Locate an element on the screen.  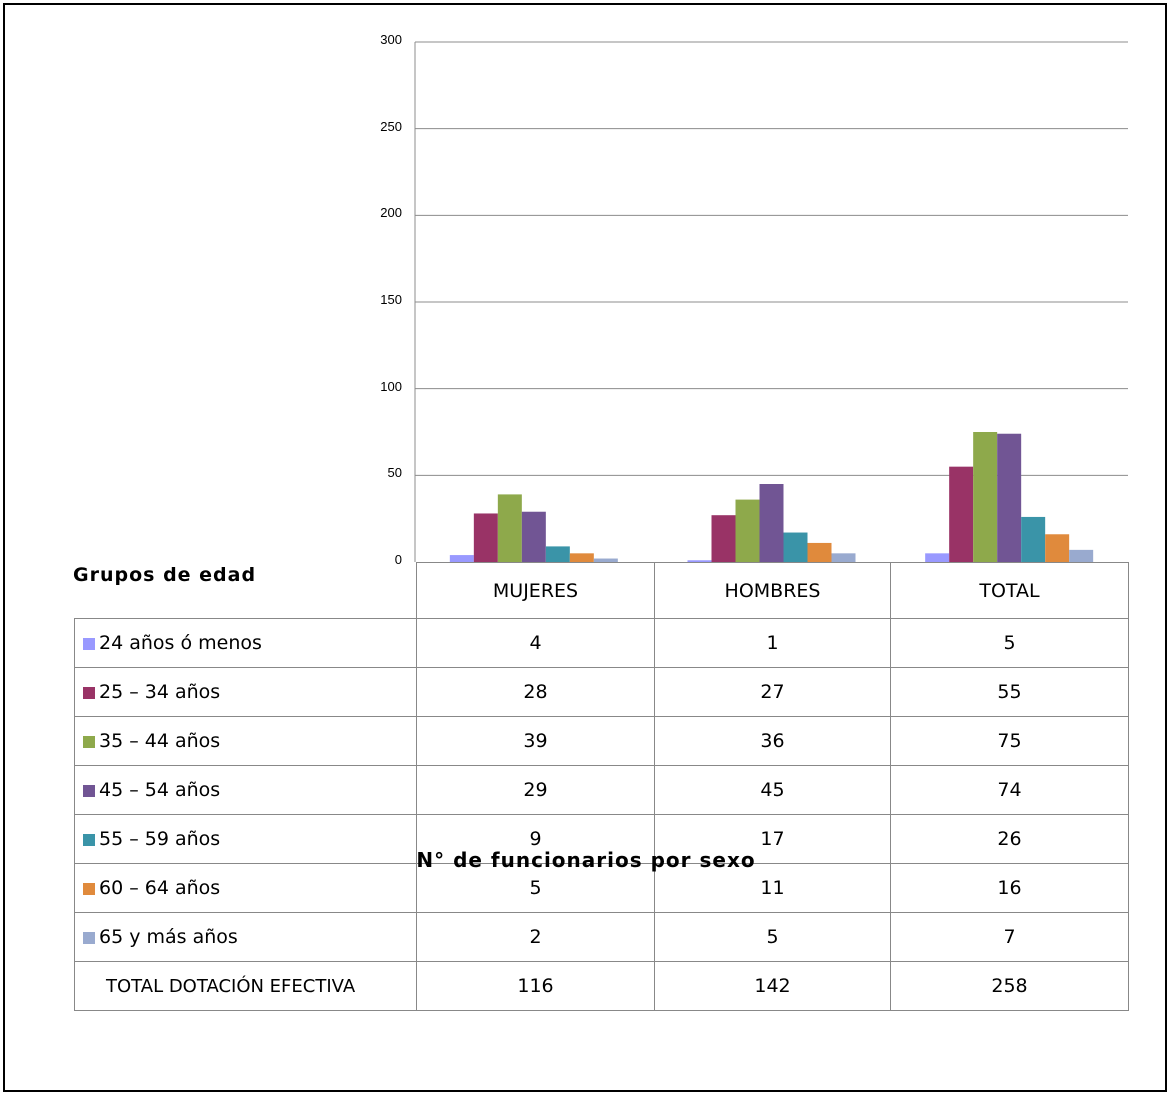
table-cell: 74 is located at coordinates (1009, 790).